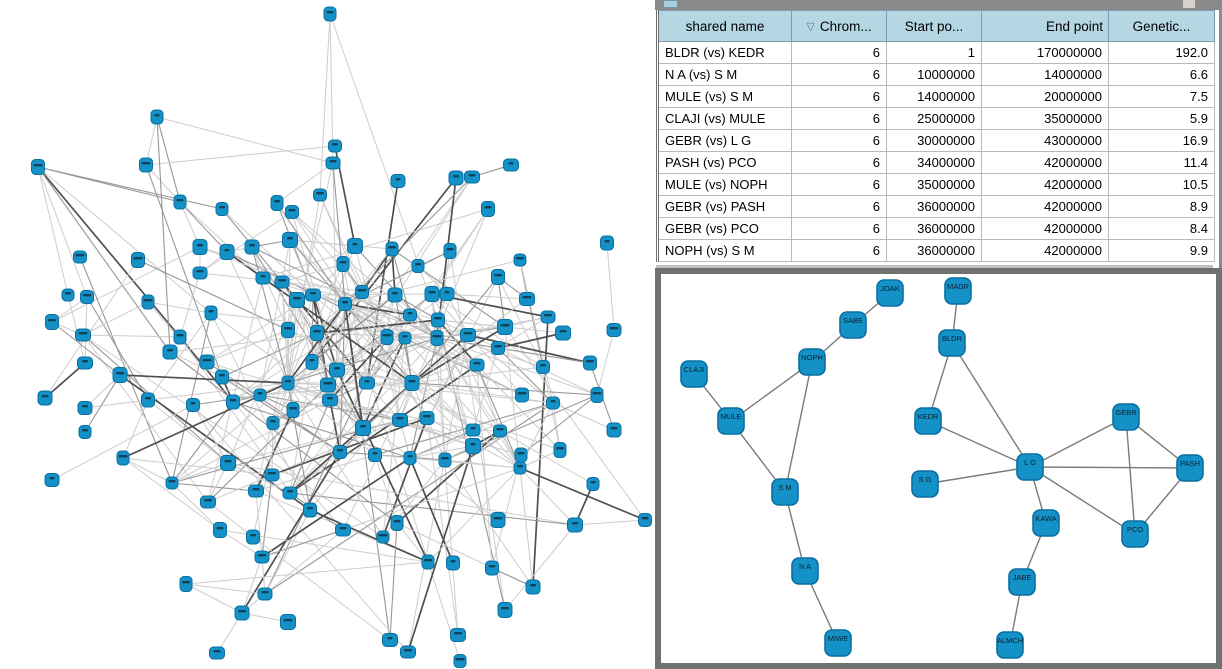 The height and width of the screenshot is (669, 1222). Describe the element at coordinates (812, 362) in the screenshot. I see `network-node-noph: NOPH` at that location.